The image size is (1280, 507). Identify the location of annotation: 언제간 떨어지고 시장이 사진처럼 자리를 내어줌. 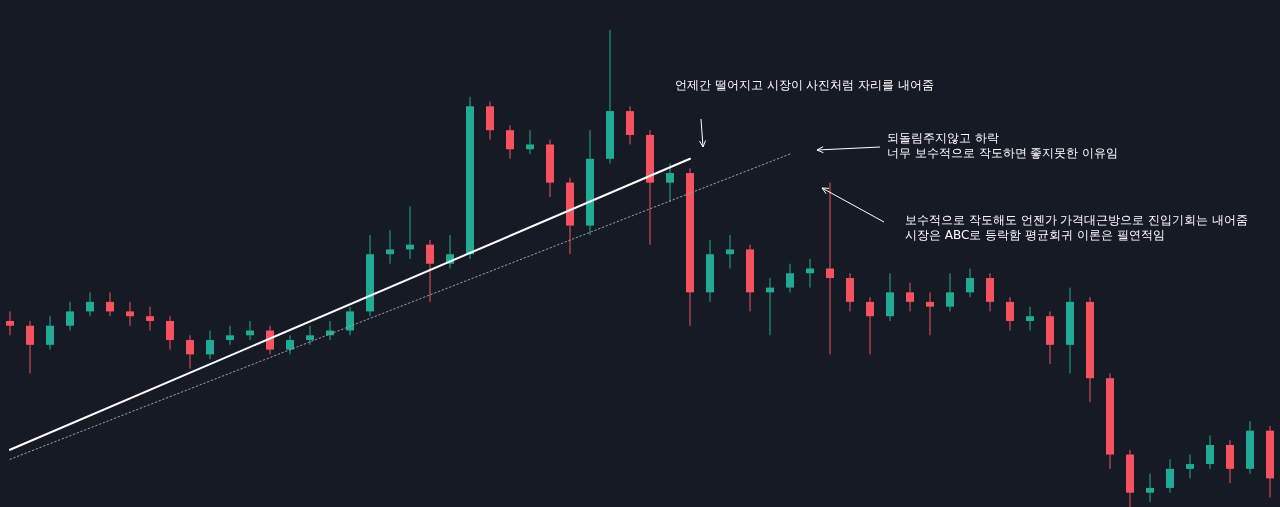
(805, 85).